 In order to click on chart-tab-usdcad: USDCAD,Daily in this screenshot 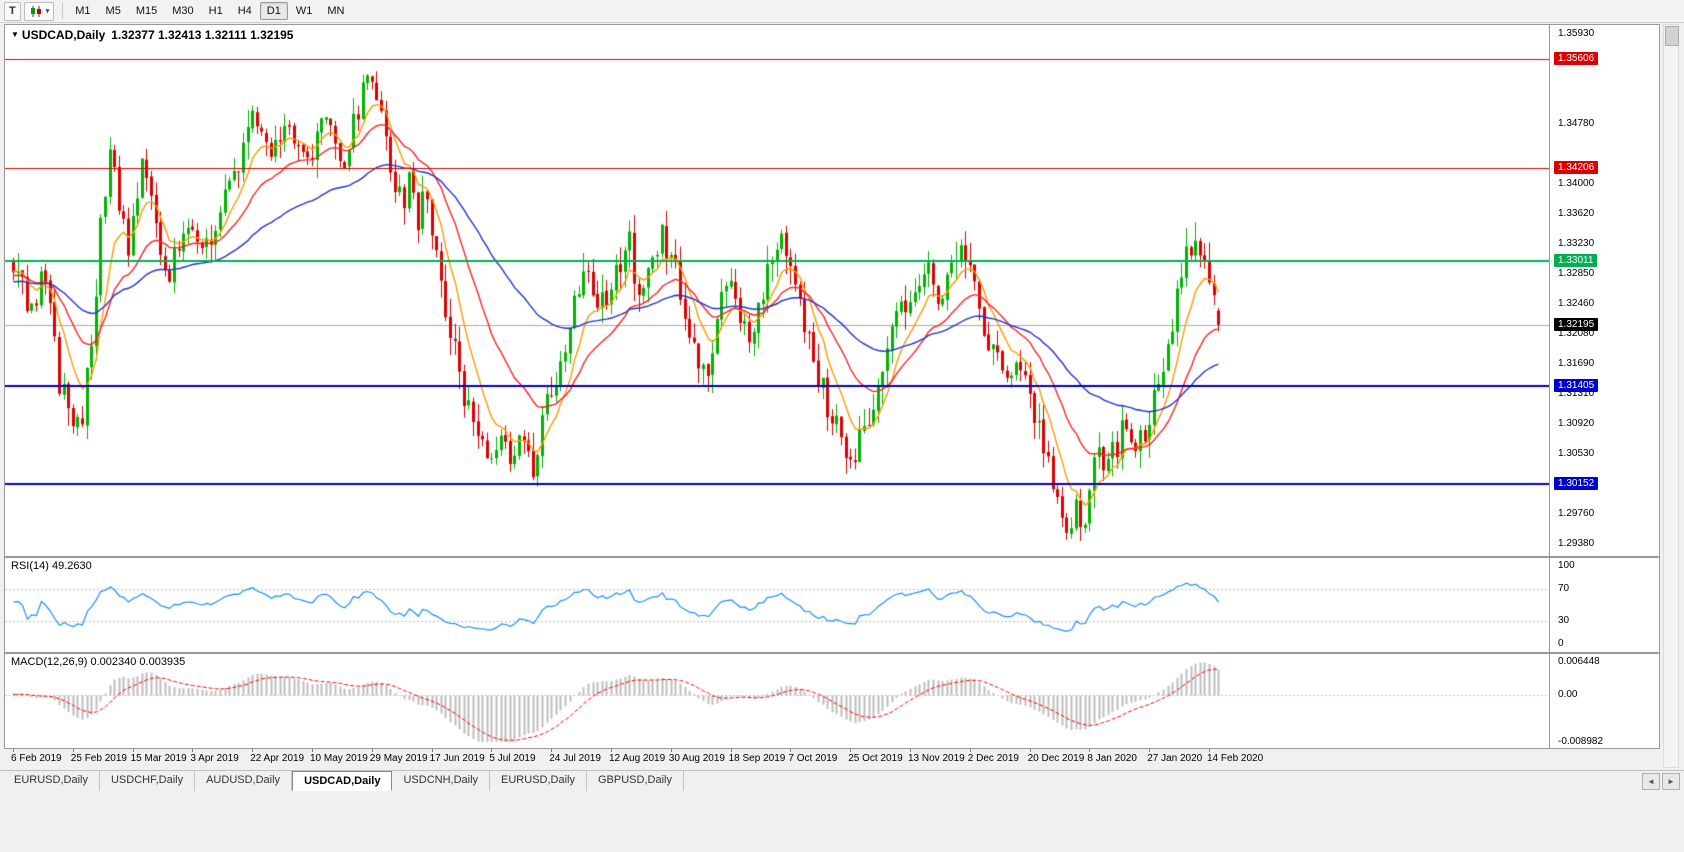, I will do `click(342, 781)`.